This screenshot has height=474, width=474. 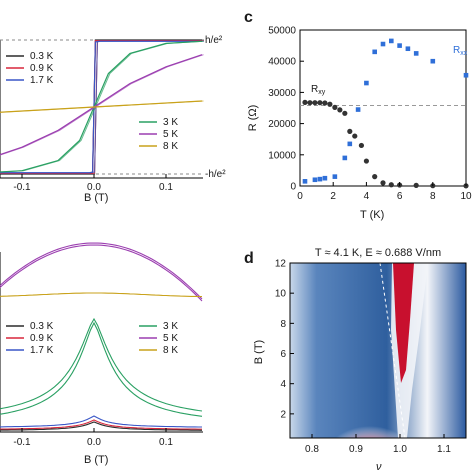 What do you see at coordinates (312, 449) in the screenshot?
I see `panel-d-x-tick-label: 0.8` at bounding box center [312, 449].